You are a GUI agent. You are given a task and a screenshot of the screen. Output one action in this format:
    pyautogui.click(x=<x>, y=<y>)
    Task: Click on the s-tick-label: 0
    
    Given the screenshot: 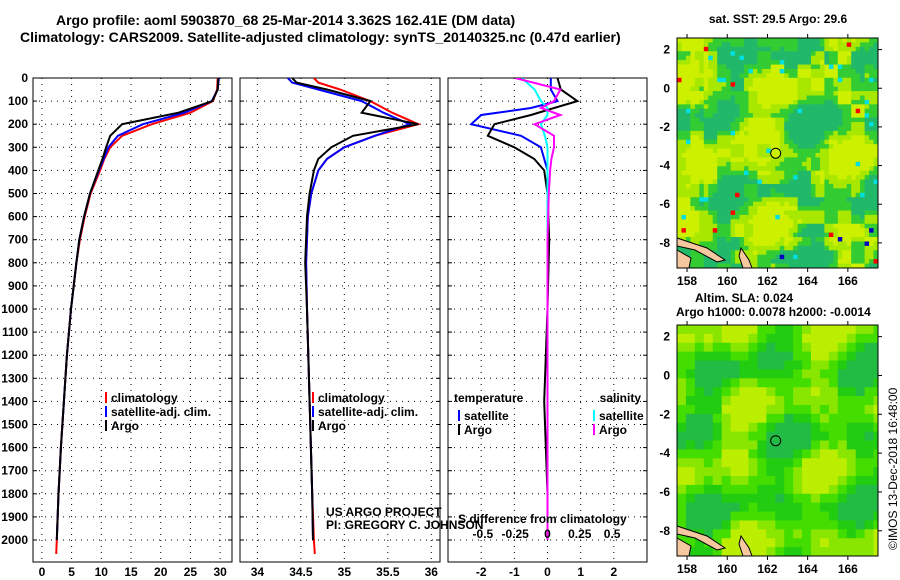 What is the action you would take?
    pyautogui.click(x=547, y=534)
    